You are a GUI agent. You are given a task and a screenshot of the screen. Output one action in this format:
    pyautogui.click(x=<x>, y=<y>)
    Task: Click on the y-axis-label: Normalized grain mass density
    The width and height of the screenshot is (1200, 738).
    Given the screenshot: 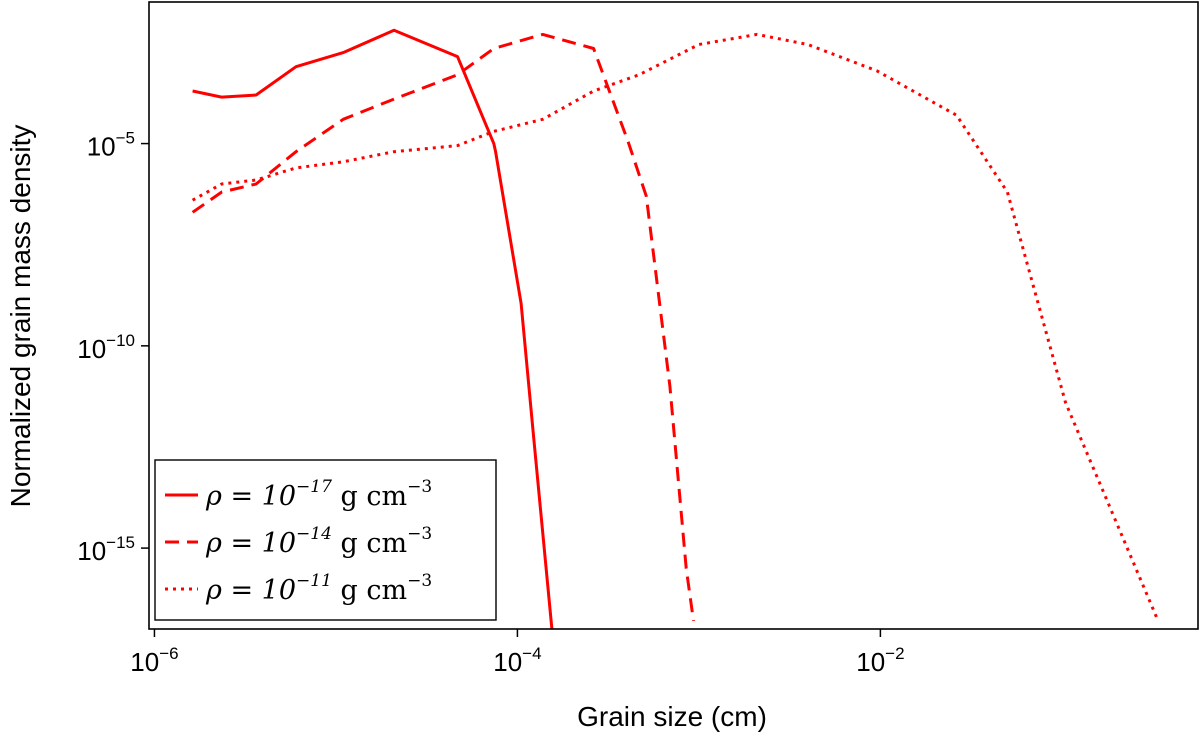 What is the action you would take?
    pyautogui.click(x=20, y=316)
    